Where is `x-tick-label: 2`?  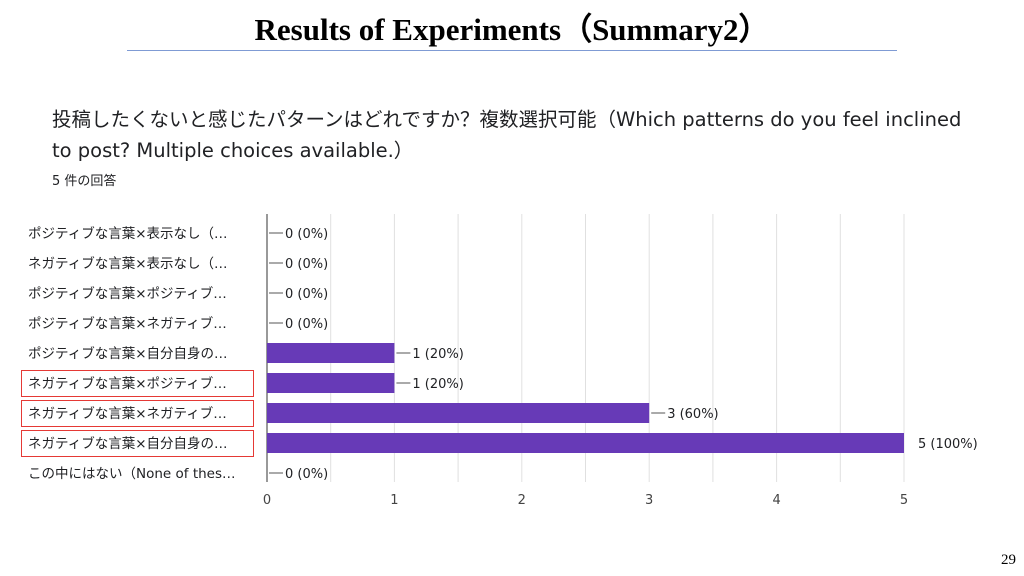 x-tick-label: 2 is located at coordinates (522, 500).